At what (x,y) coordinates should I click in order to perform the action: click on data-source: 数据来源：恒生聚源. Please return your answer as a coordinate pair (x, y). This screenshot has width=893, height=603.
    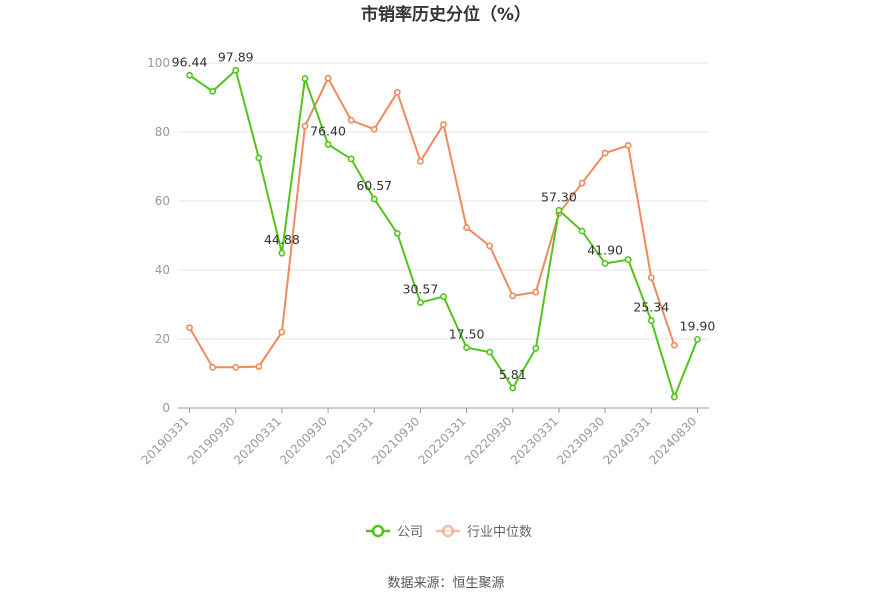
    Looking at the image, I should click on (445, 583).